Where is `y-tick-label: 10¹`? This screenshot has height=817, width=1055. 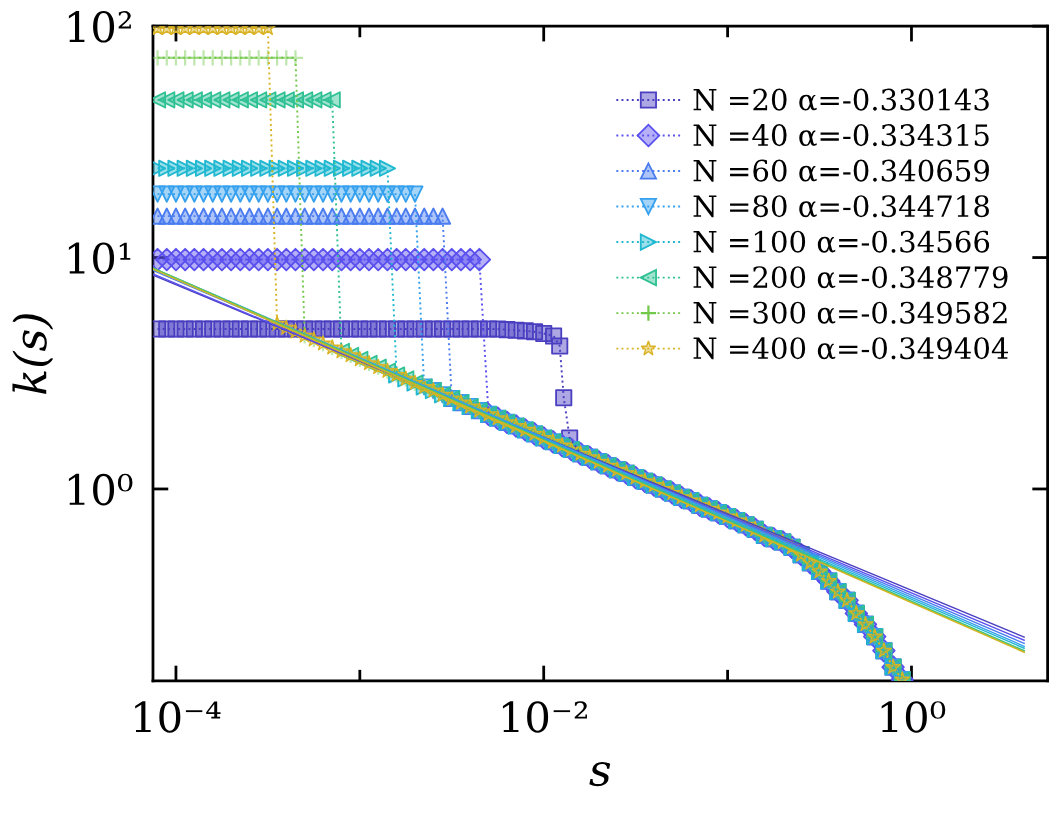
y-tick-label: 10¹ is located at coordinates (99, 258).